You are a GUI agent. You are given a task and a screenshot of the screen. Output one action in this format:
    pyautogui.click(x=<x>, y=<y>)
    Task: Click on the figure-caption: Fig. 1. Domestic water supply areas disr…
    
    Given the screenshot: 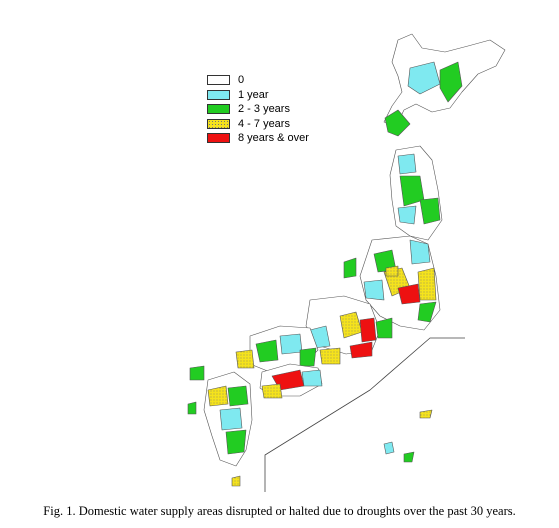 What is the action you would take?
    pyautogui.click(x=279, y=511)
    